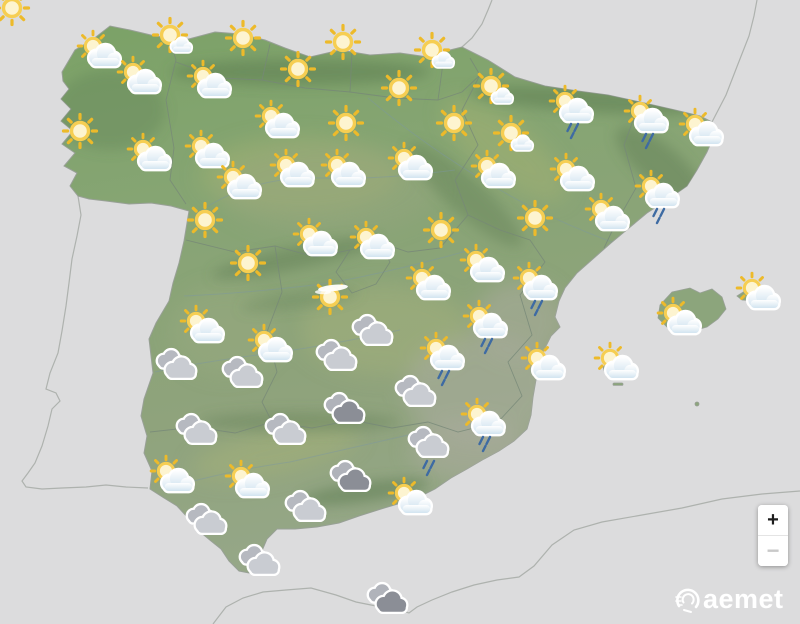  I want to click on zoom-control: + −, so click(773, 535).